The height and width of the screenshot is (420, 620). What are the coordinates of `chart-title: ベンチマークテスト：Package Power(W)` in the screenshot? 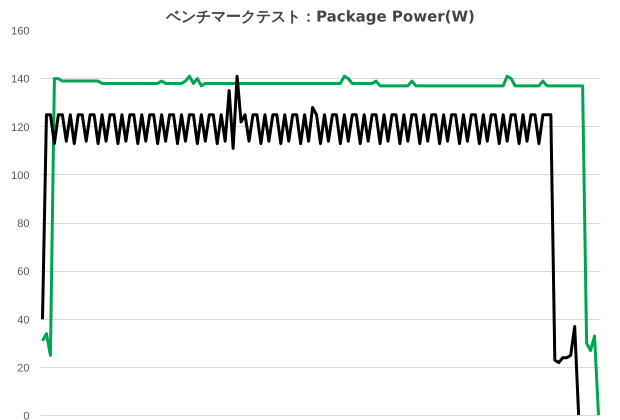 It's located at (320, 17).